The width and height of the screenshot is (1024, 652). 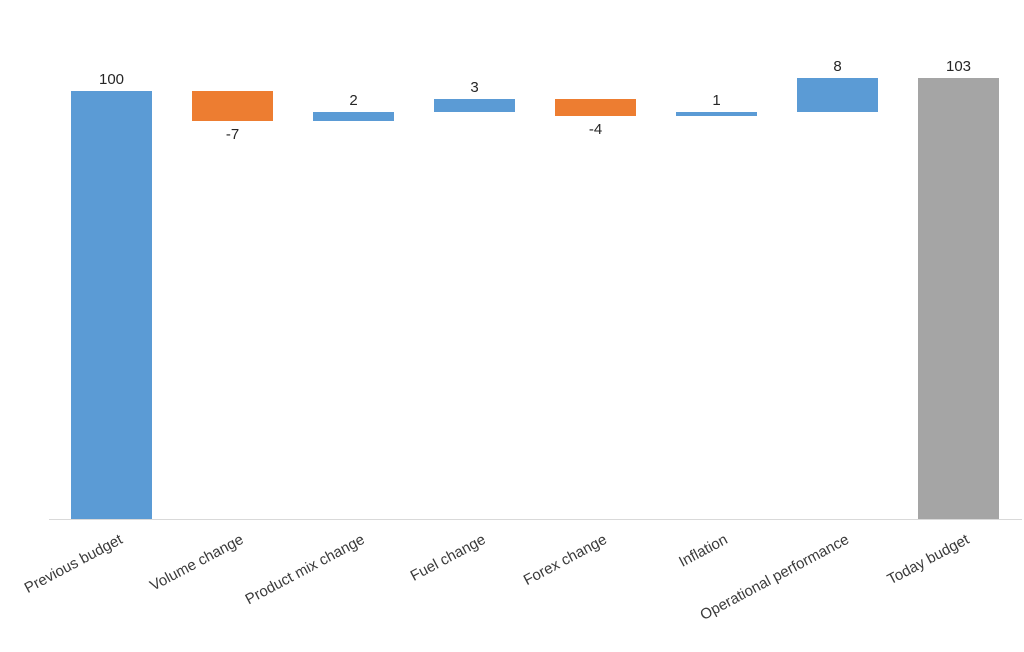 What do you see at coordinates (565, 560) in the screenshot?
I see `category-label-forex-change: Forex change` at bounding box center [565, 560].